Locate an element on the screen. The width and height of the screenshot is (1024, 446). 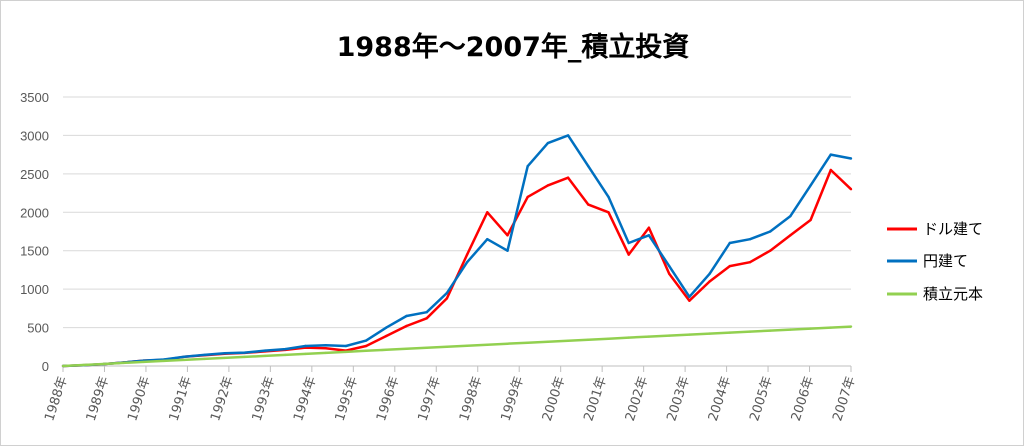
y-tick-label: 1500 is located at coordinates (34, 251).